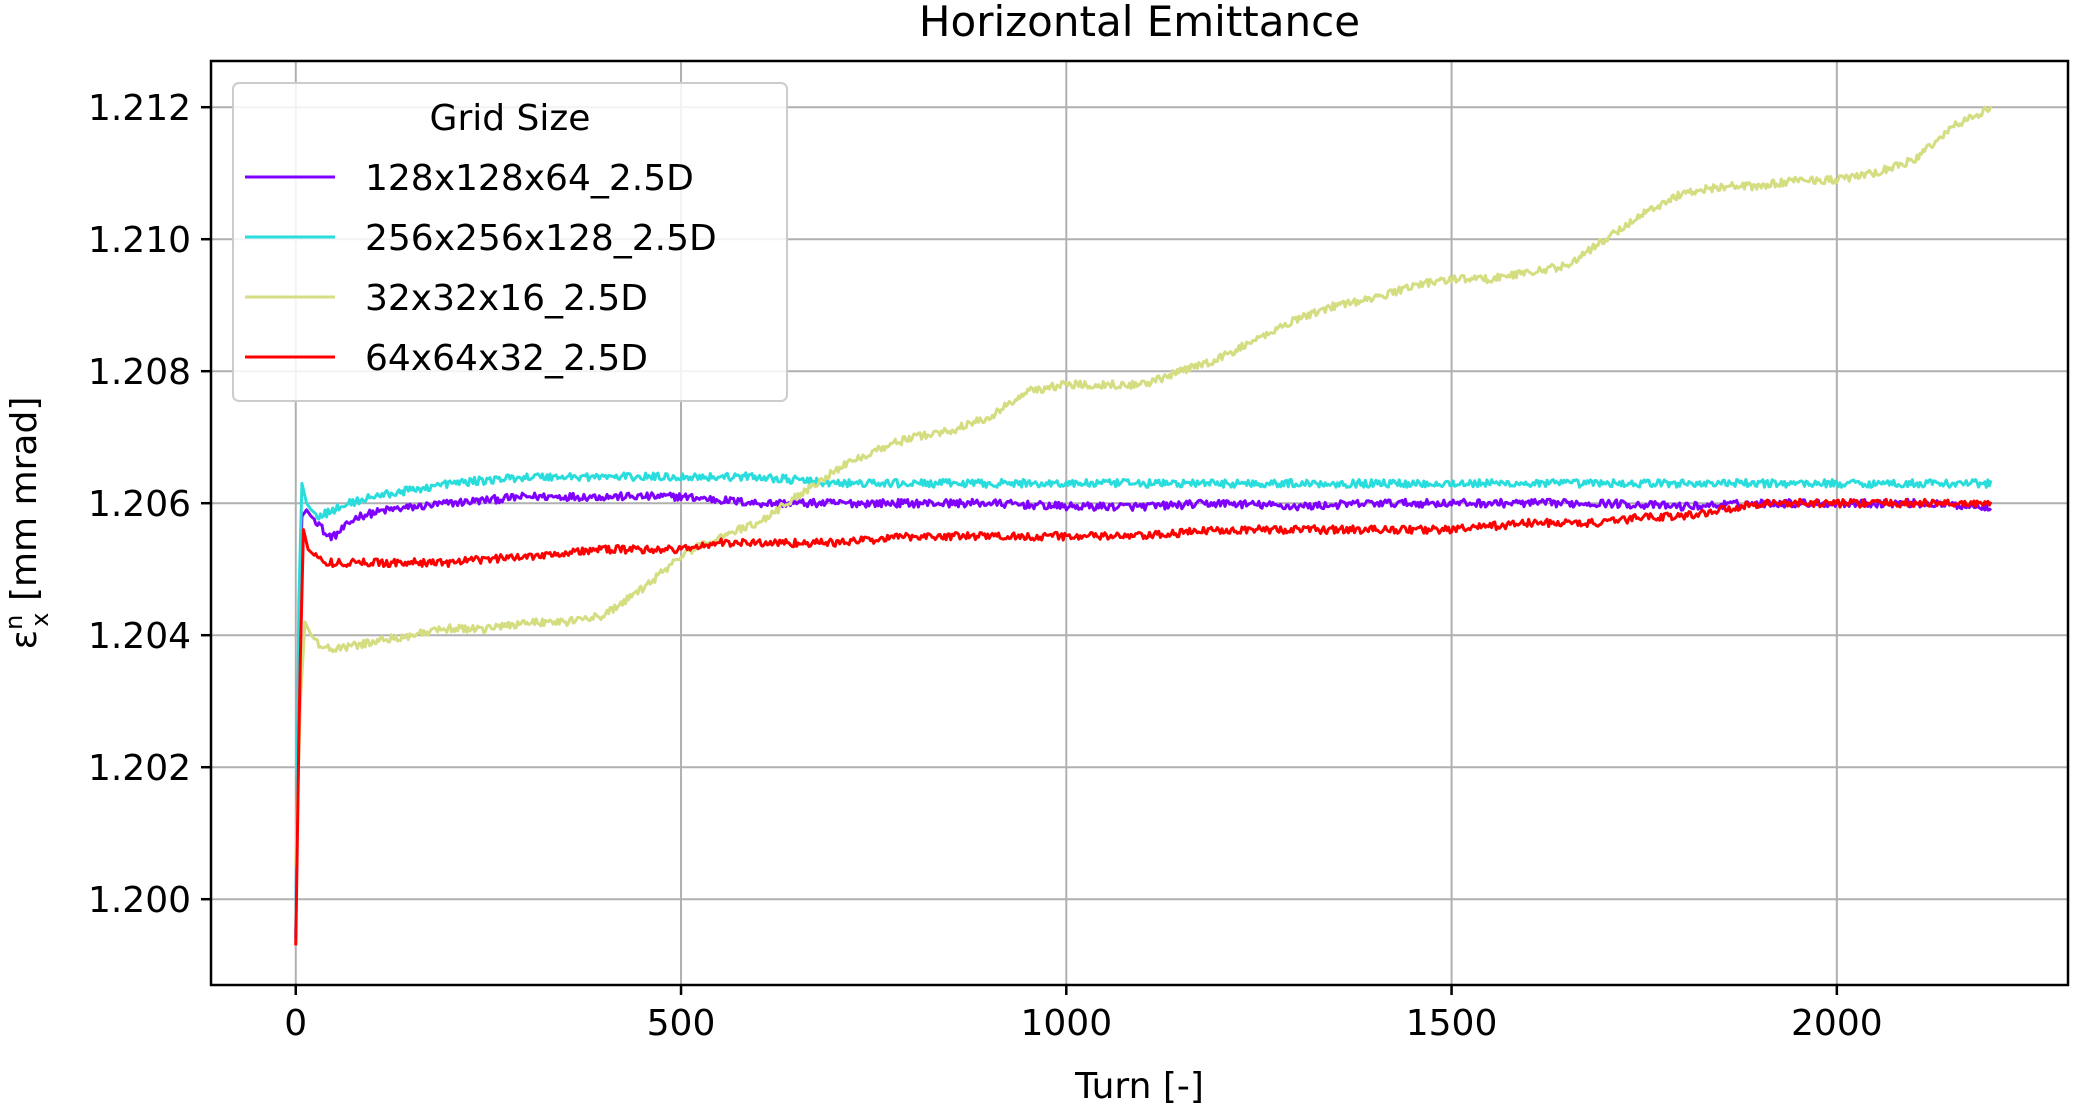 The width and height of the screenshot is (2073, 1108). Describe the element at coordinates (1139, 1086) in the screenshot. I see `x-axis-label: Turn [-]` at that location.